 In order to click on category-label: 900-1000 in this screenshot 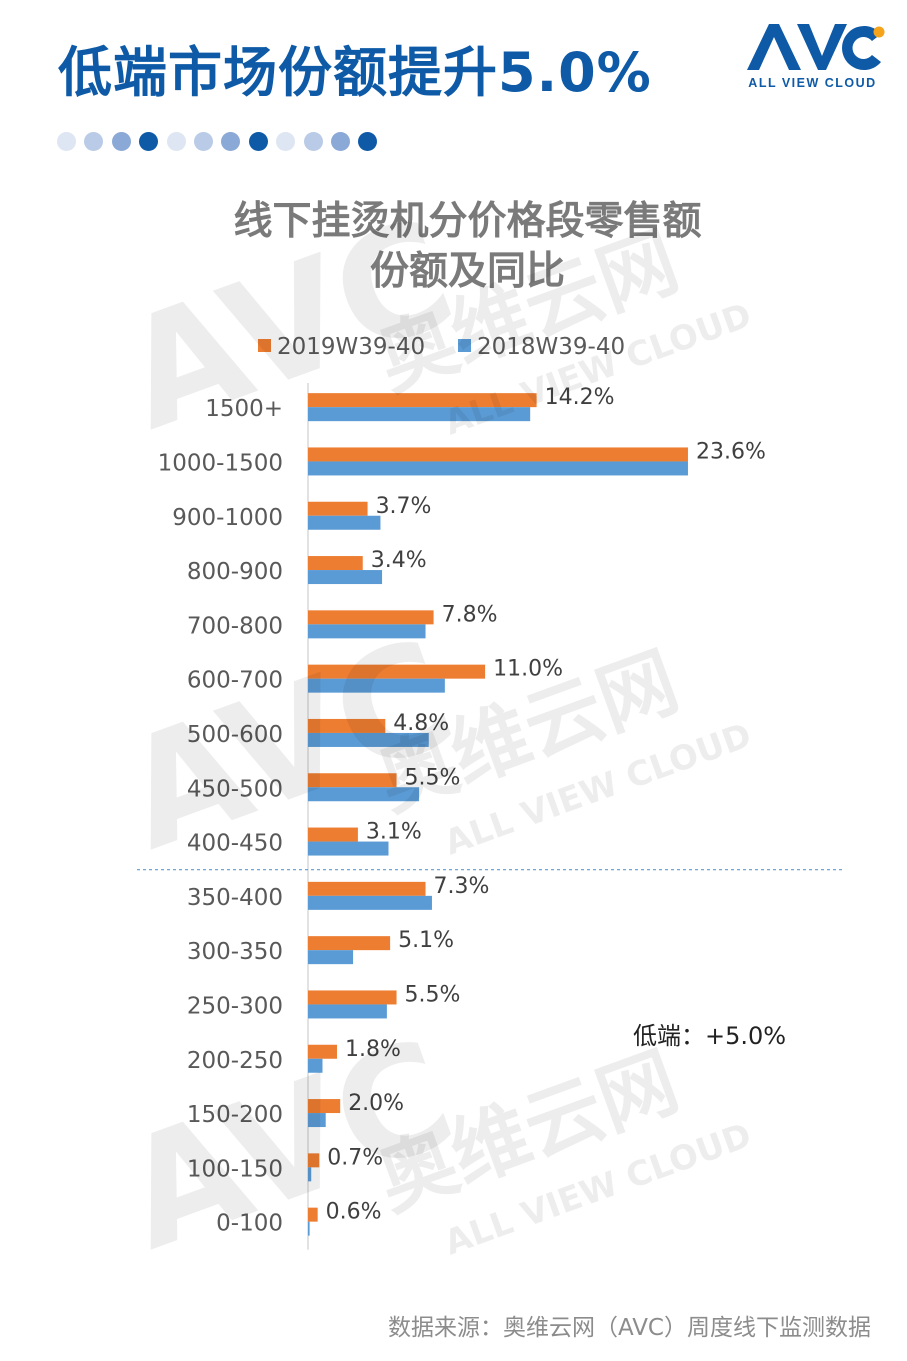, I will do `click(227, 518)`.